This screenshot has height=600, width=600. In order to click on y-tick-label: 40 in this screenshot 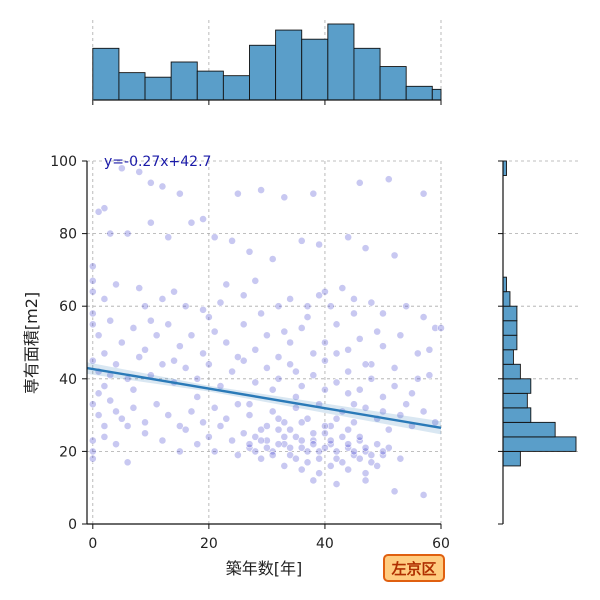, I will do `click(68, 380)`.